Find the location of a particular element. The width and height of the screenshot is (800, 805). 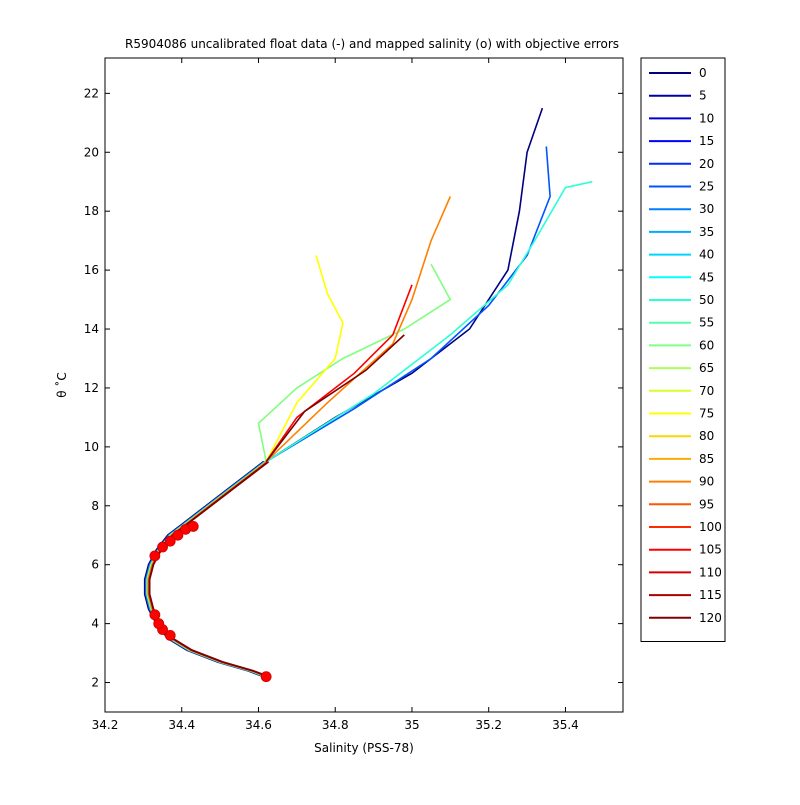

legend-label: 50 is located at coordinates (706, 300).